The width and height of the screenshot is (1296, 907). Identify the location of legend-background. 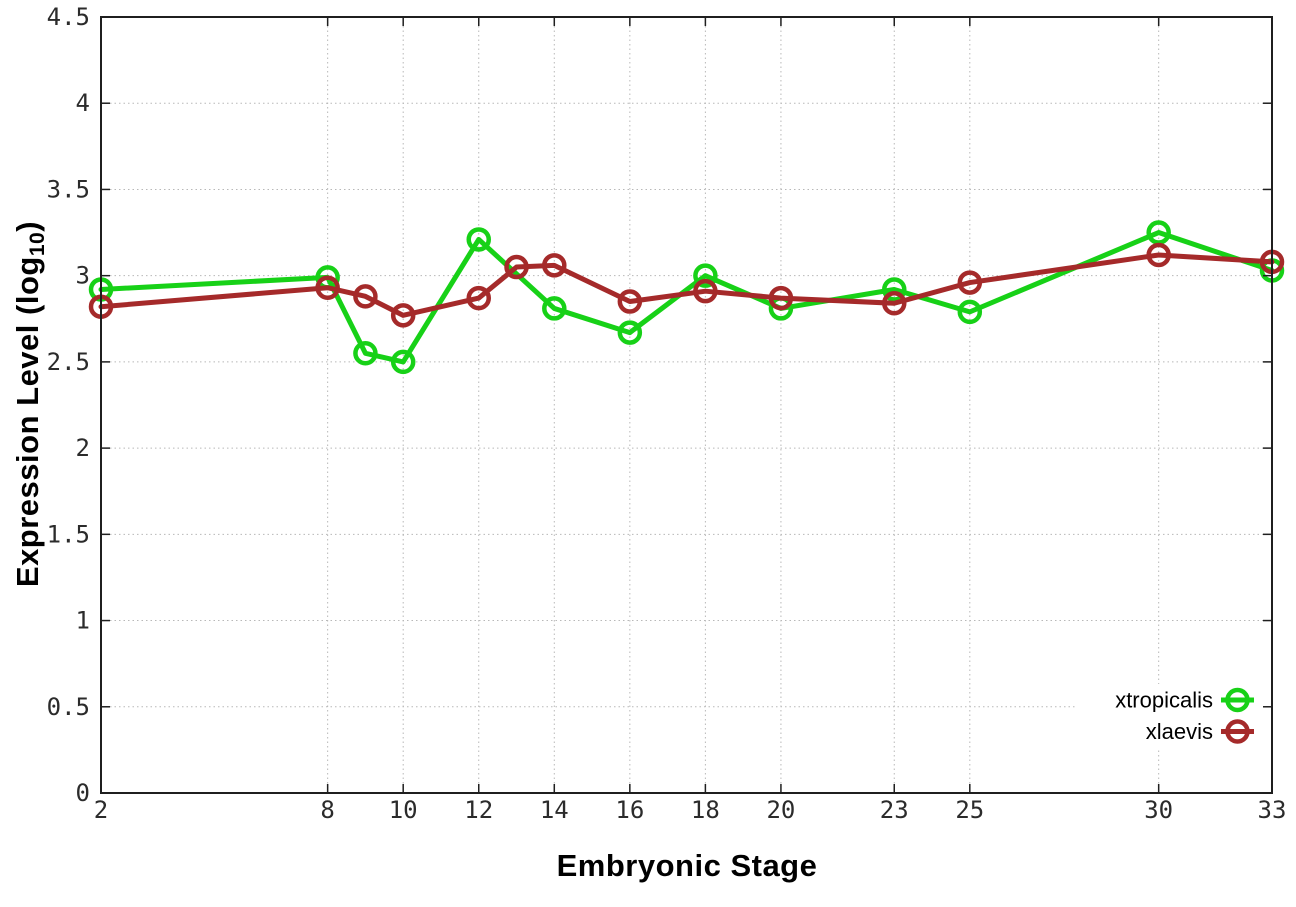
(1170, 716).